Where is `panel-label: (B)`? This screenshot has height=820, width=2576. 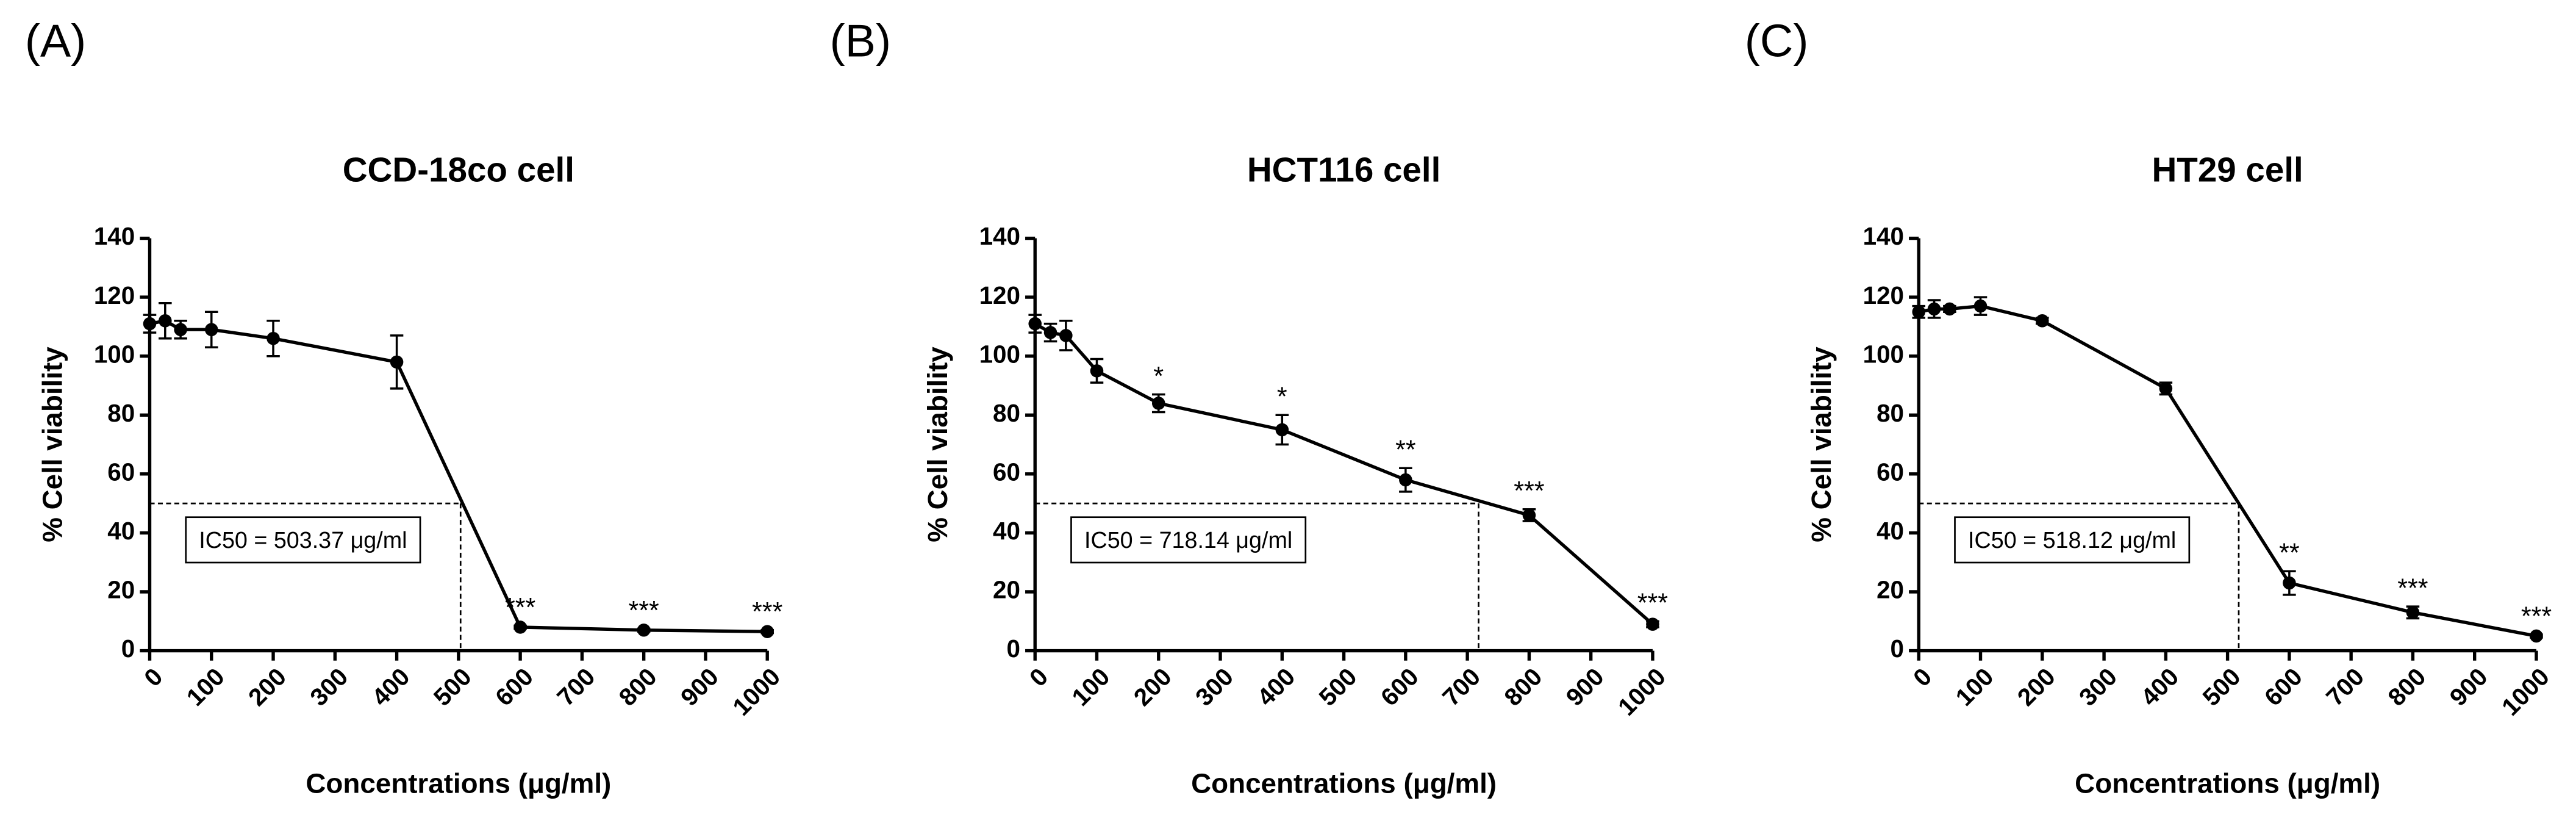
panel-label: (B) is located at coordinates (861, 41).